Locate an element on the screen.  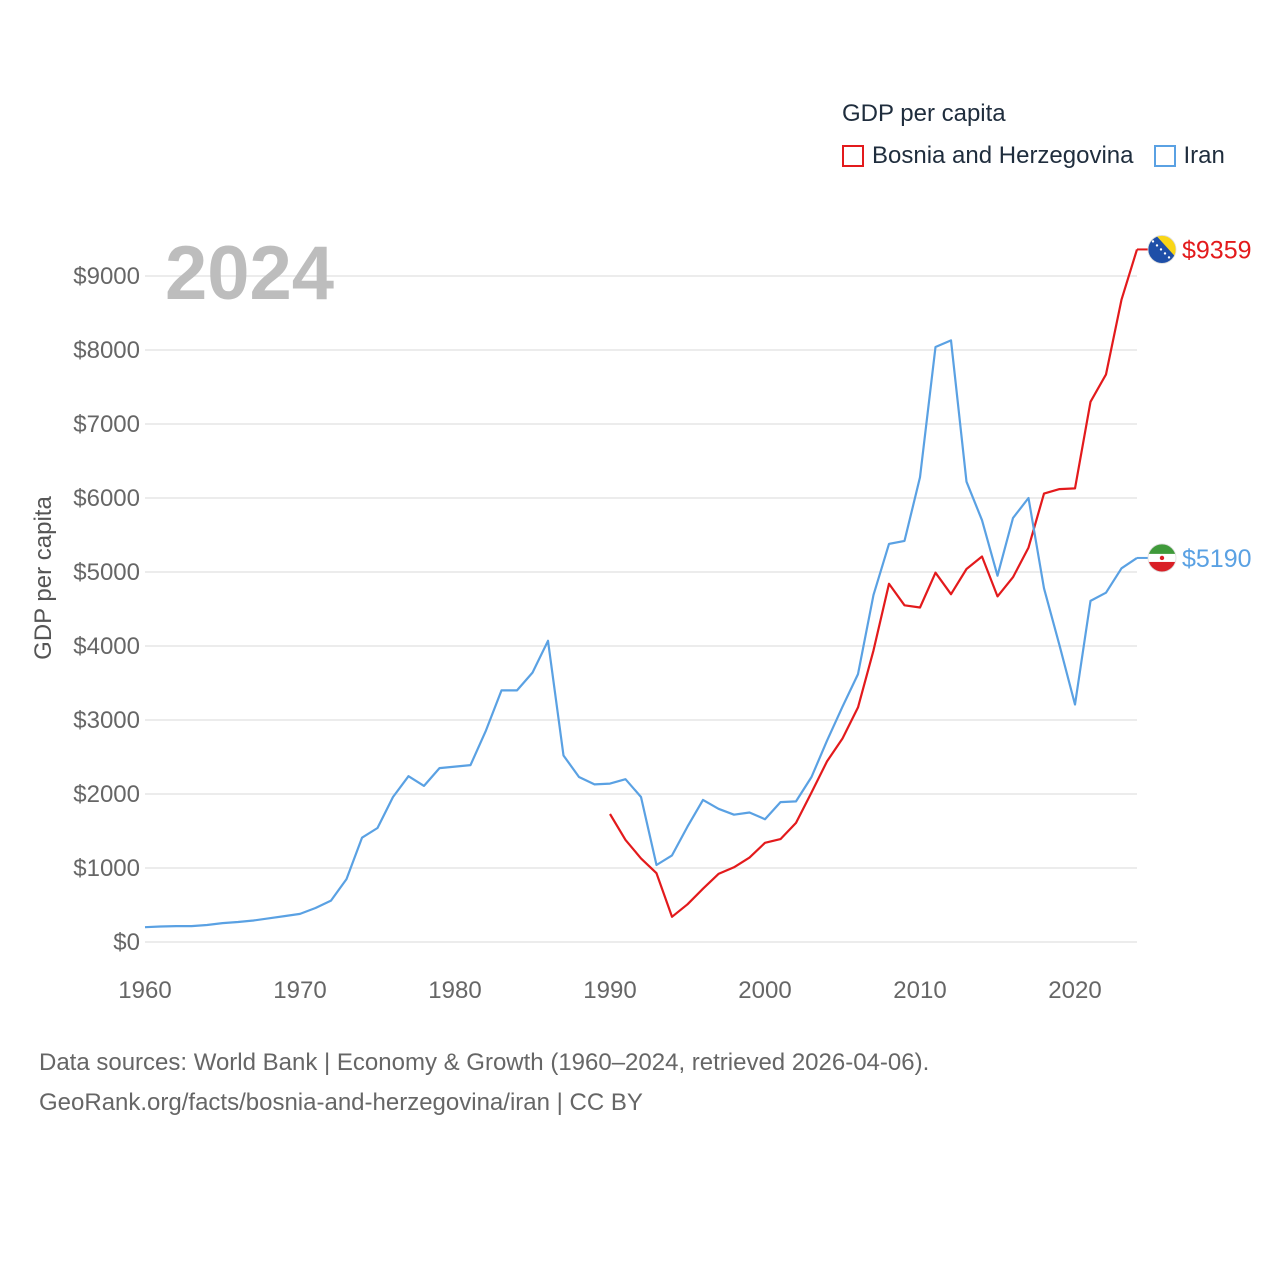
legend-item-bosnia: Bosnia and Herzegovina is located at coordinates (988, 156).